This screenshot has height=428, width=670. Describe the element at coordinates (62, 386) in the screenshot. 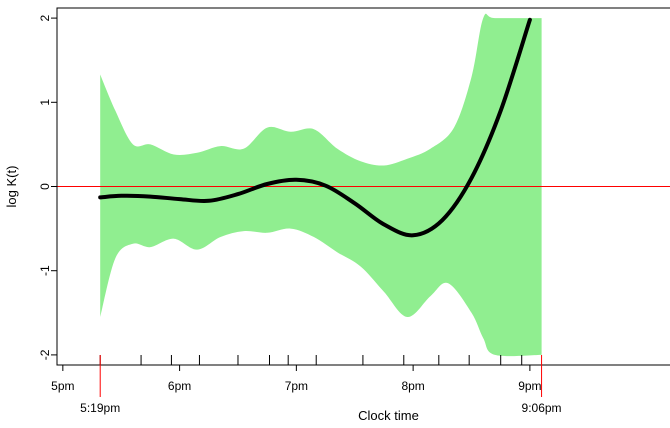

I see `x-tick-label: 5pm` at that location.